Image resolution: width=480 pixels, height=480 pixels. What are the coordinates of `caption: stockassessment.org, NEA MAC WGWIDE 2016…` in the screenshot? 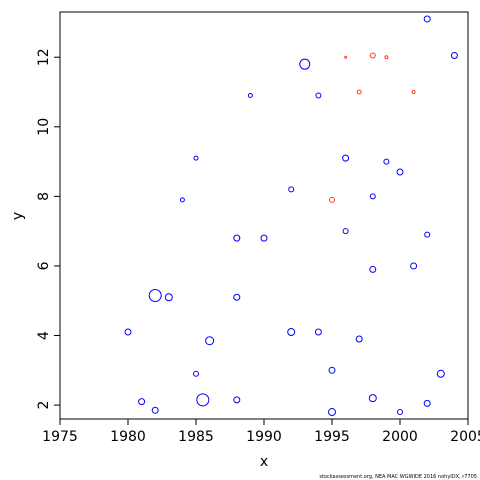 It's located at (398, 477).